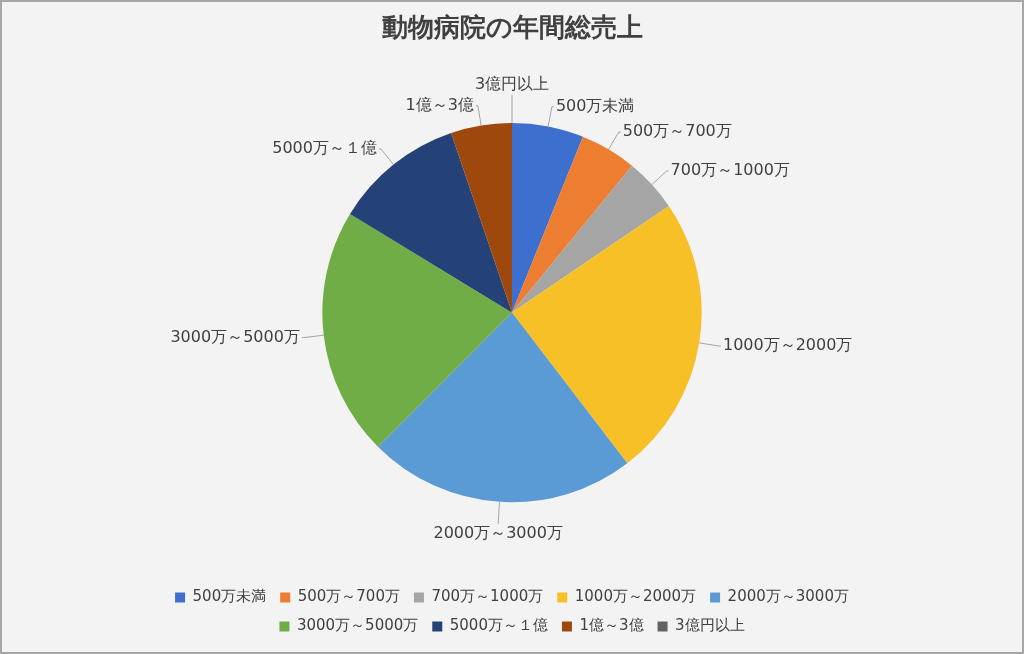  Describe the element at coordinates (677, 131) in the screenshot. I see `slice-label: 500万～700万` at that location.